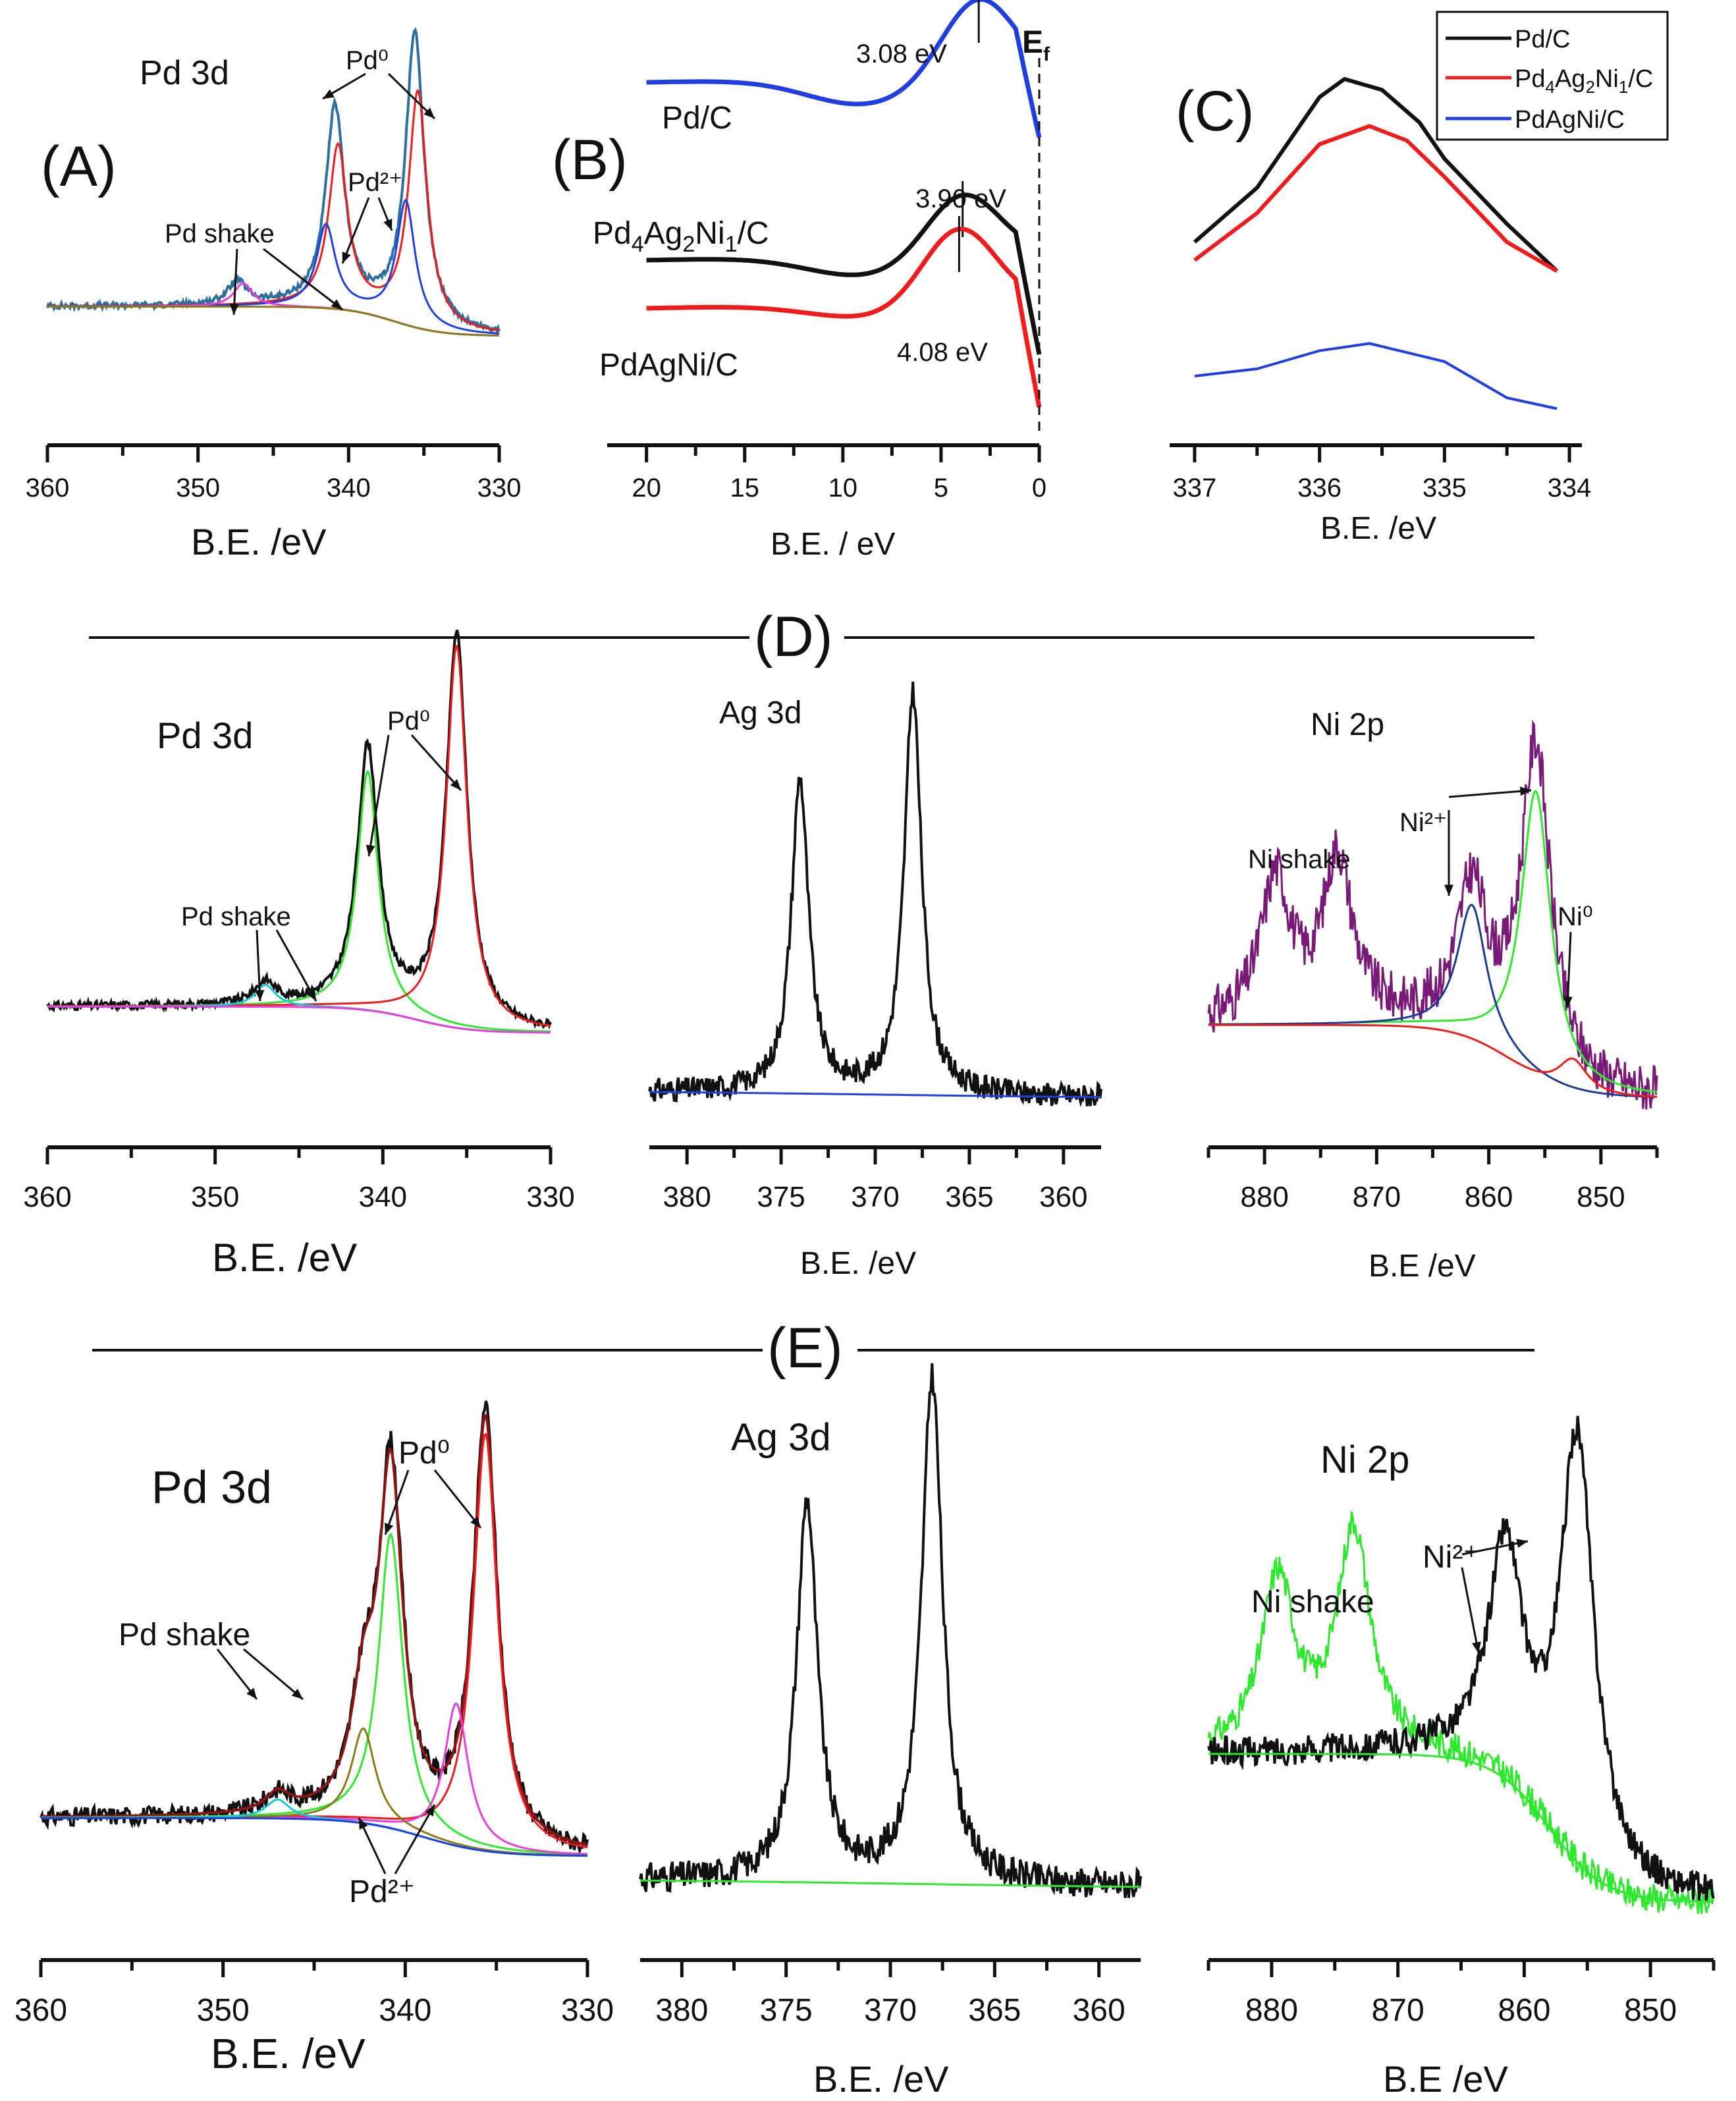 The image size is (1736, 2101). Describe the element at coordinates (1376, 376) in the screenshot. I see `spectrum-c-pdagni-c` at that location.